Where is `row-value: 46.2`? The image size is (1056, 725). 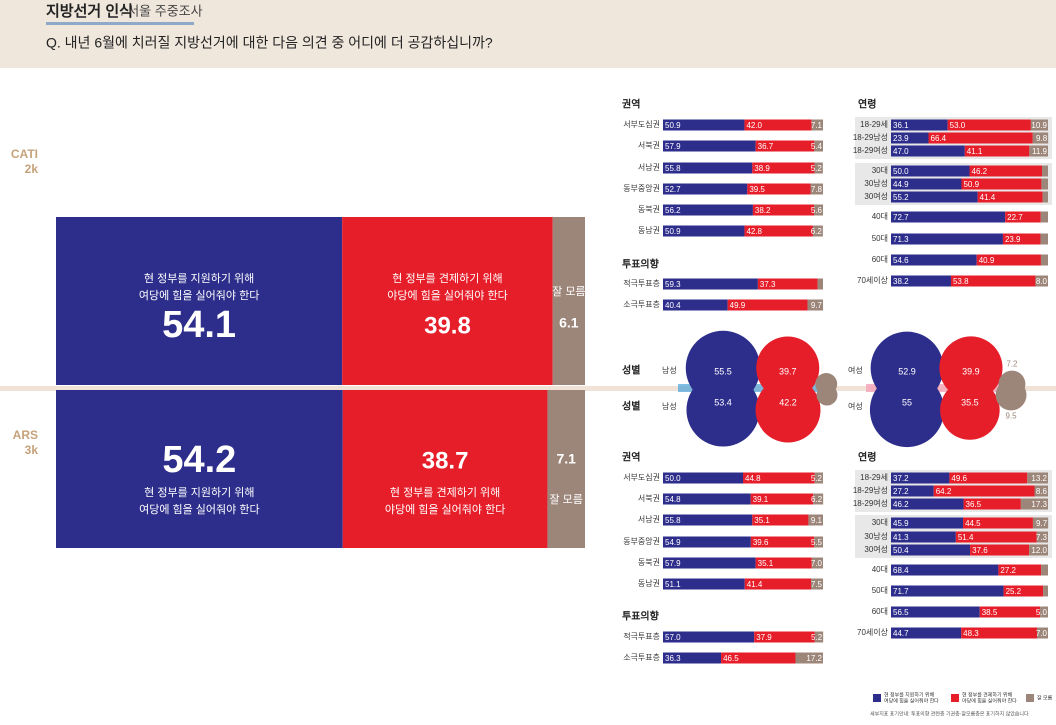 row-value: 46.2 is located at coordinates (901, 504).